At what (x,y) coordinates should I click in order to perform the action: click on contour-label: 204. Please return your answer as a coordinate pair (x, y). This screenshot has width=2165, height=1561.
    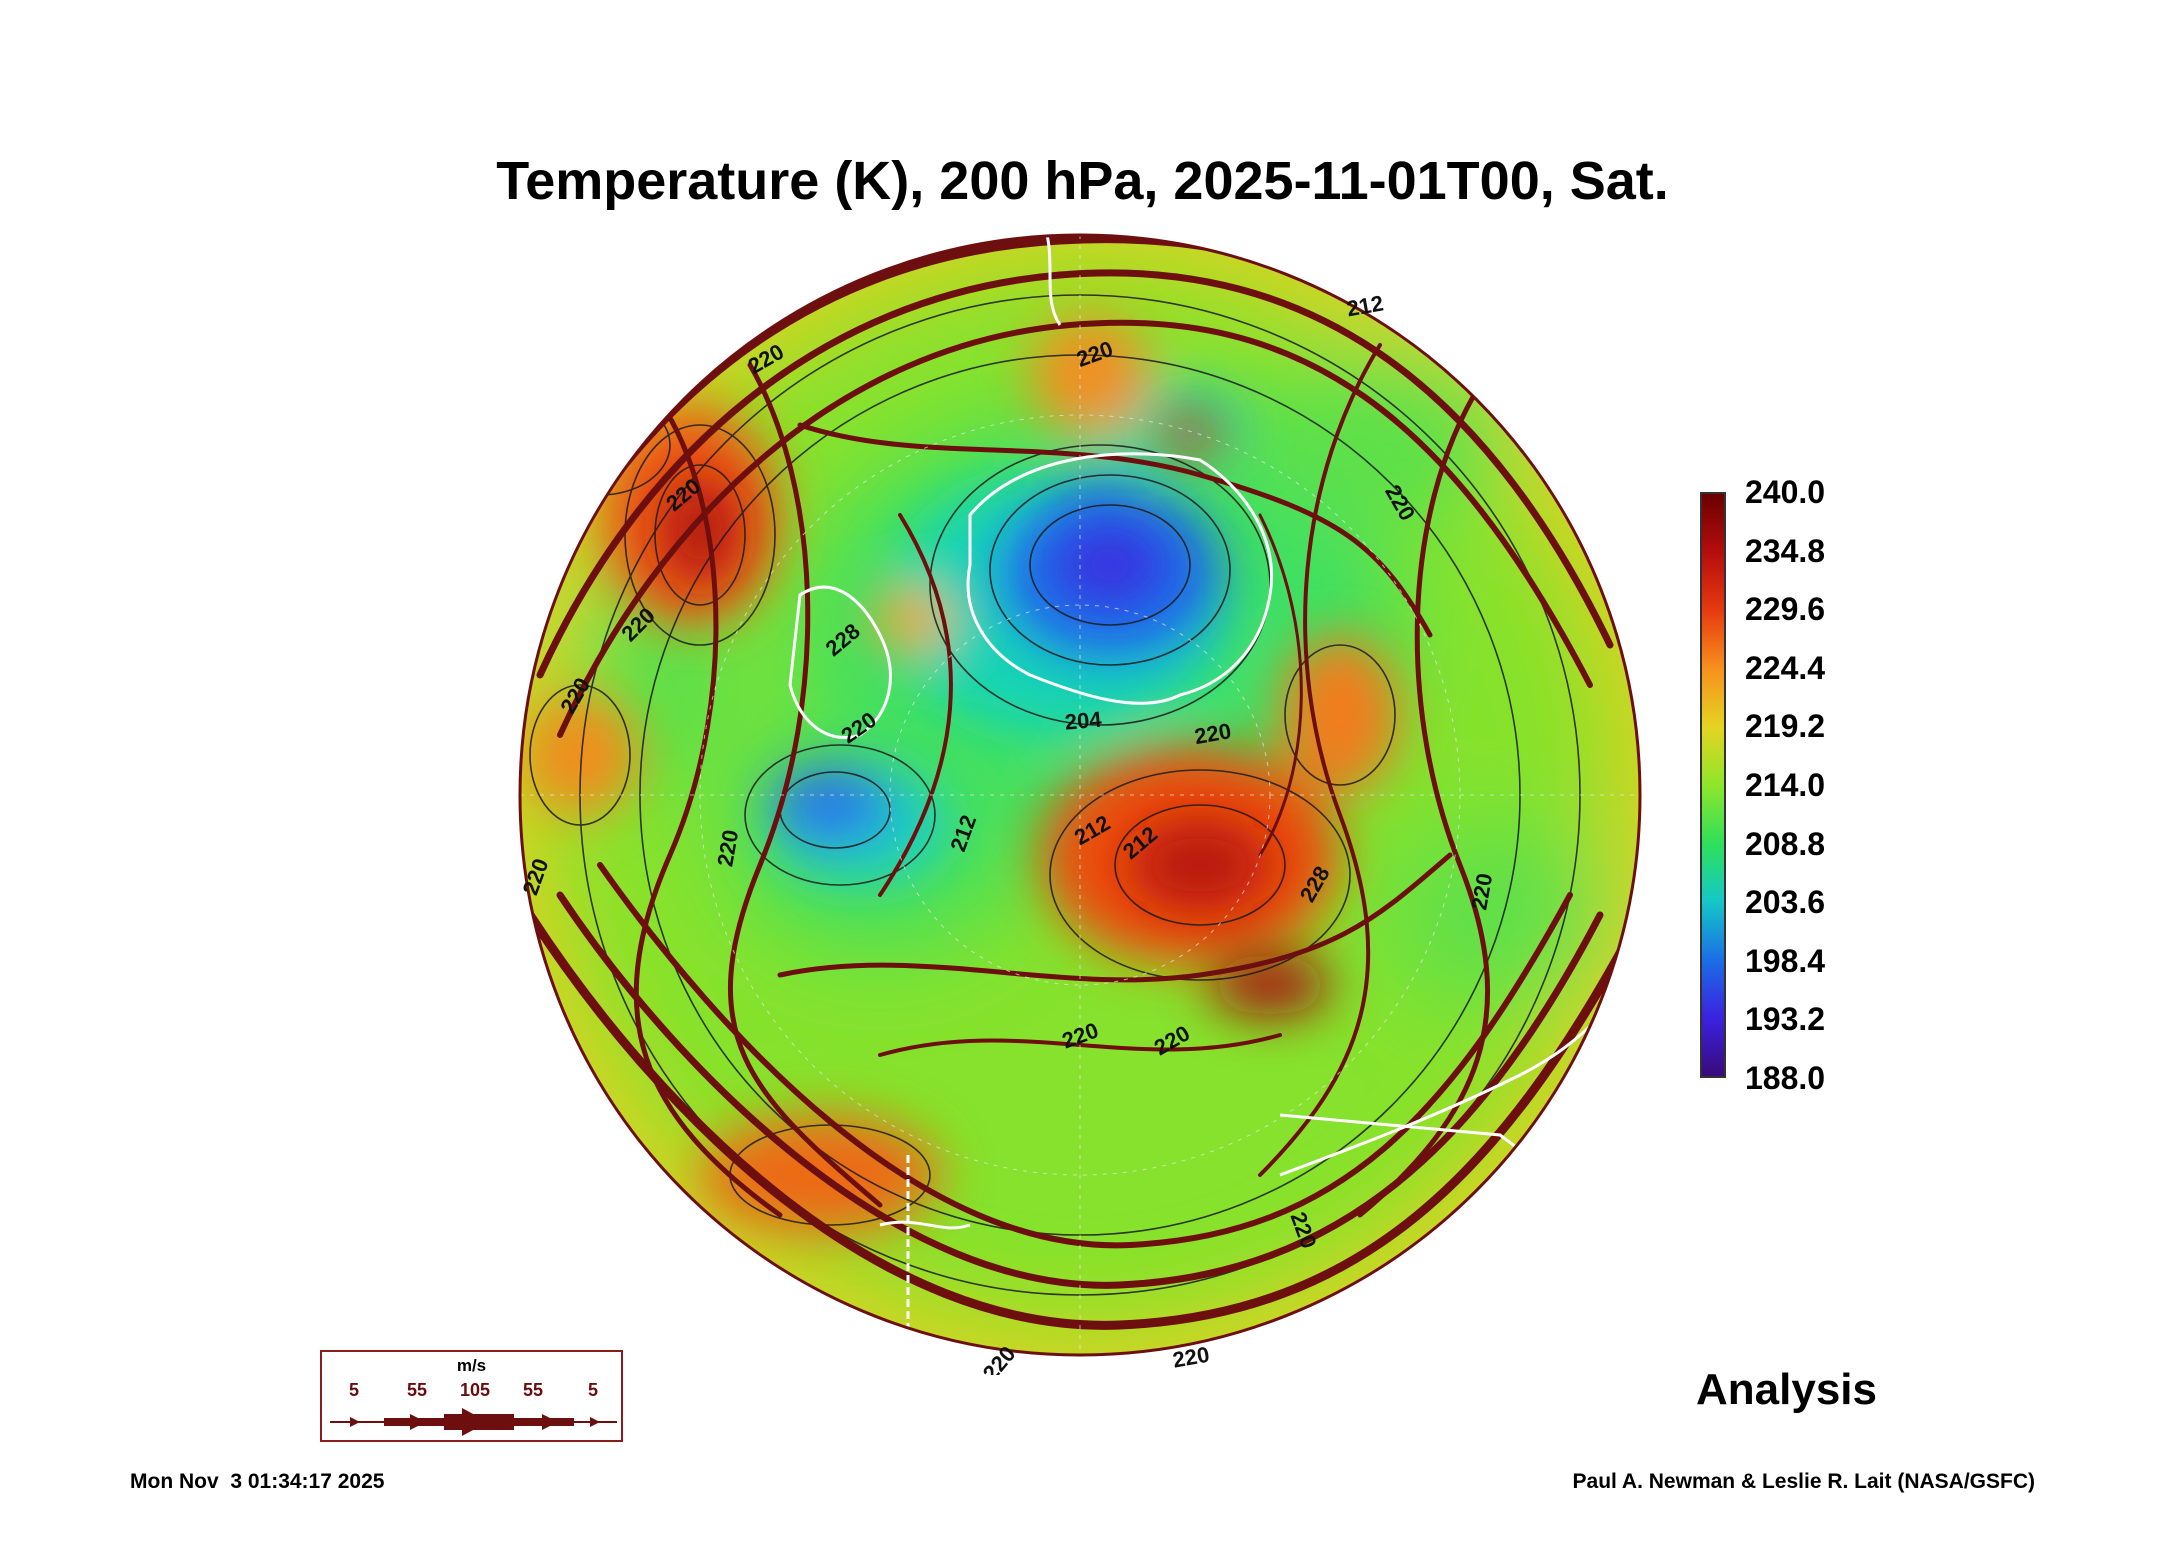
    Looking at the image, I should click on (1084, 721).